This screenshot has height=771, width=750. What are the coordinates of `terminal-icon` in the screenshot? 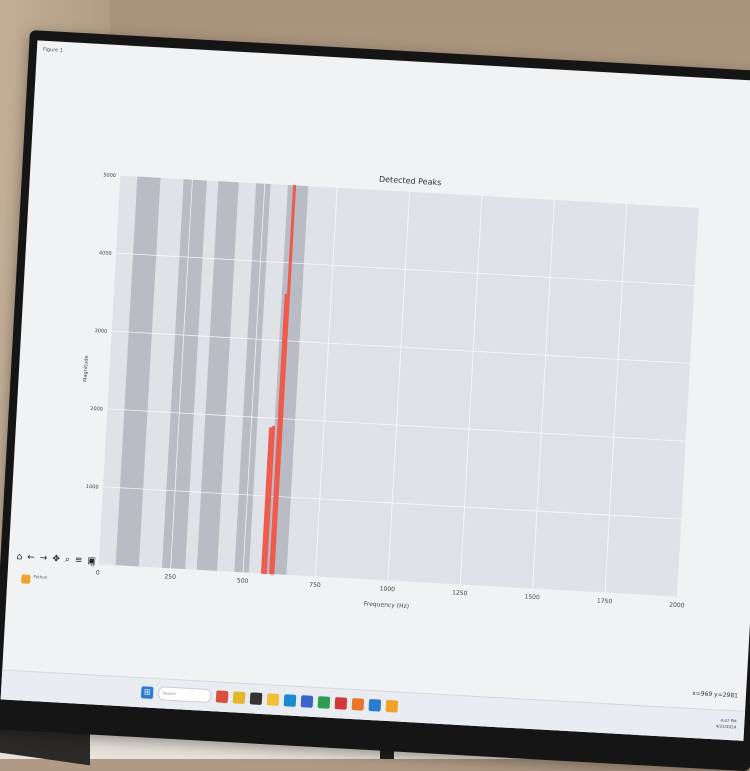 It's located at (256, 698).